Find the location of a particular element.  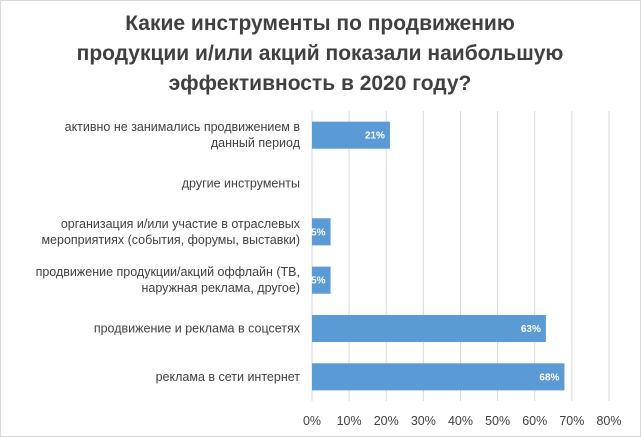

x-tick-label: 80% is located at coordinates (608, 421).